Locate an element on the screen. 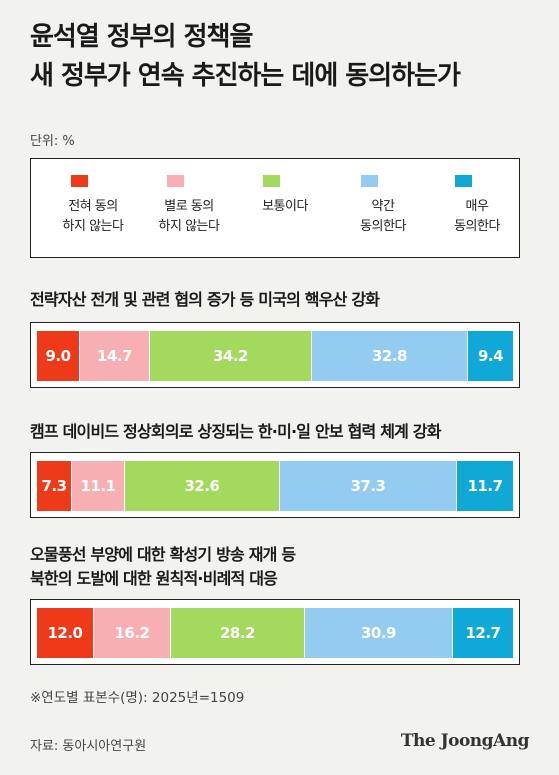 This screenshot has height=775, width=559. bar-segment: 9.4 is located at coordinates (490, 356).